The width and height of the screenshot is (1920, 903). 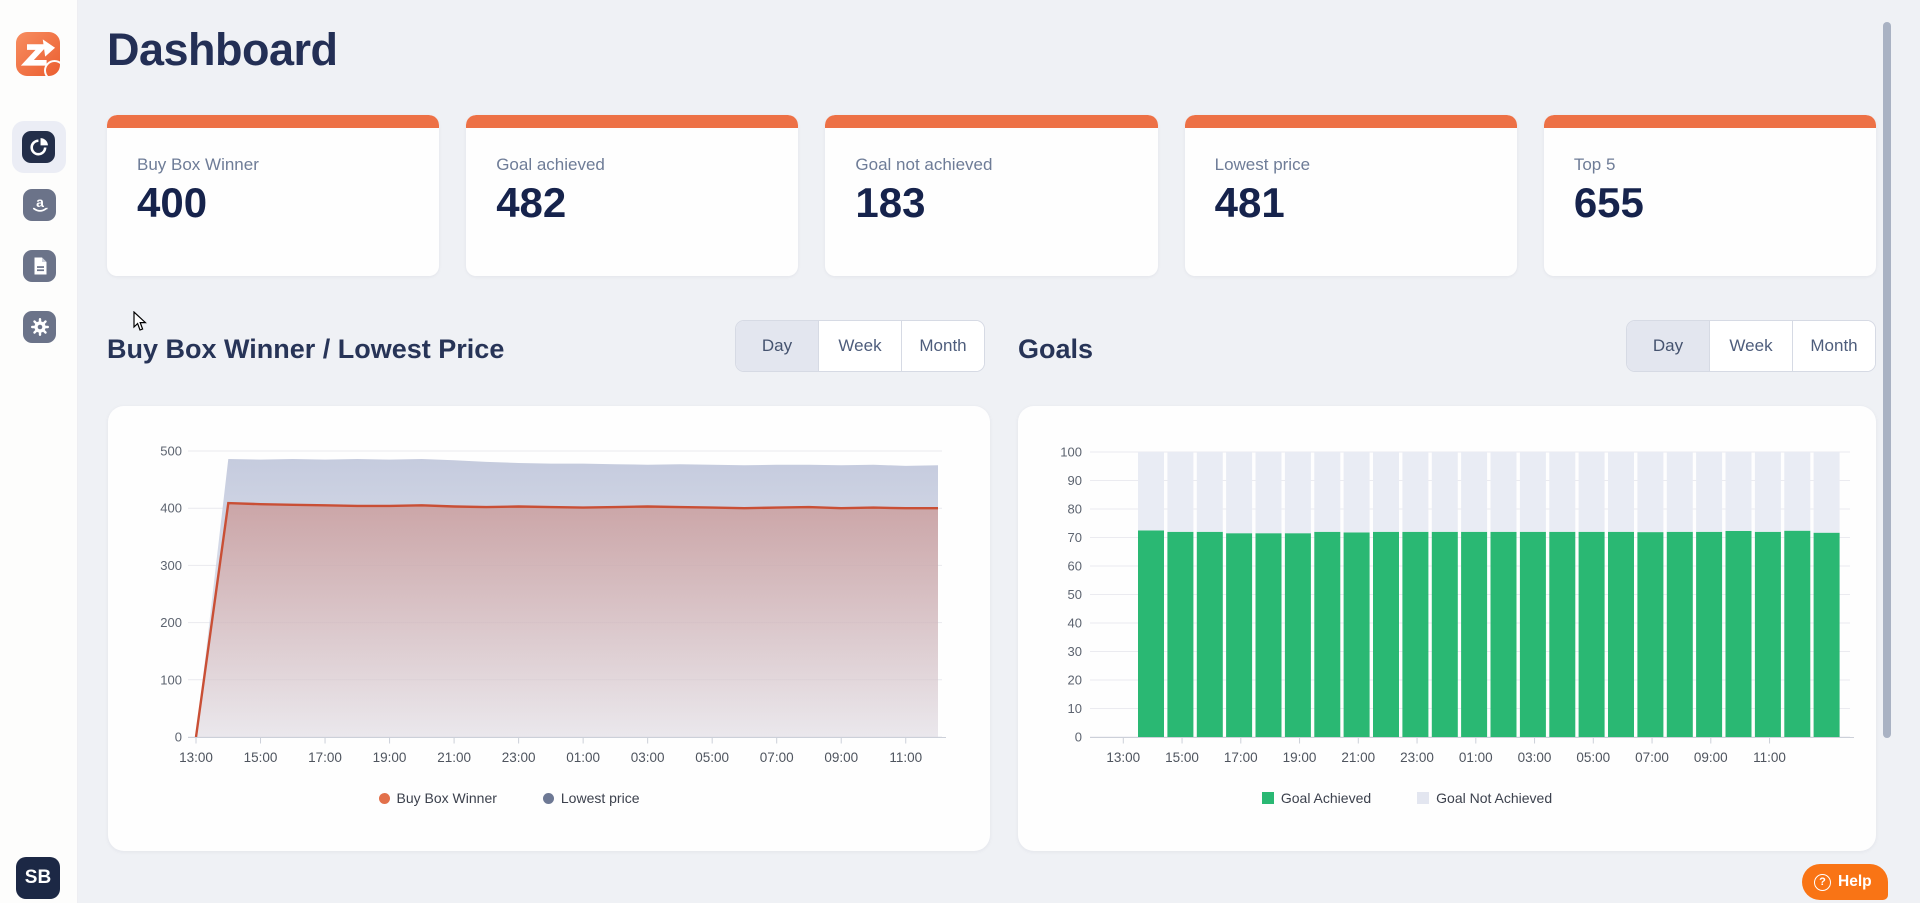 I want to click on legend-item-lowest-price: Lowest price, so click(x=591, y=798).